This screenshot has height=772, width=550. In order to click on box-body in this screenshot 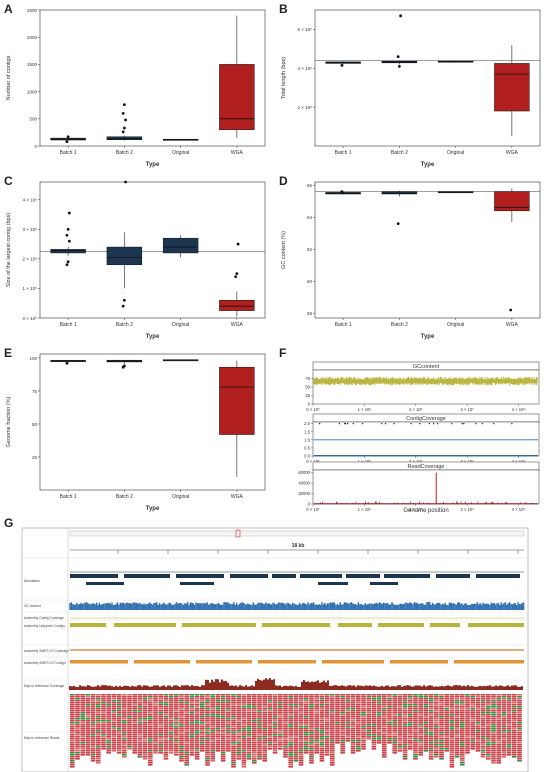, I will do `click(124, 256)`.